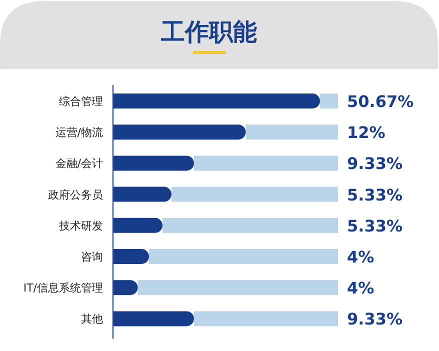  What do you see at coordinates (366, 132) in the screenshot?
I see `text: 12%` at bounding box center [366, 132].